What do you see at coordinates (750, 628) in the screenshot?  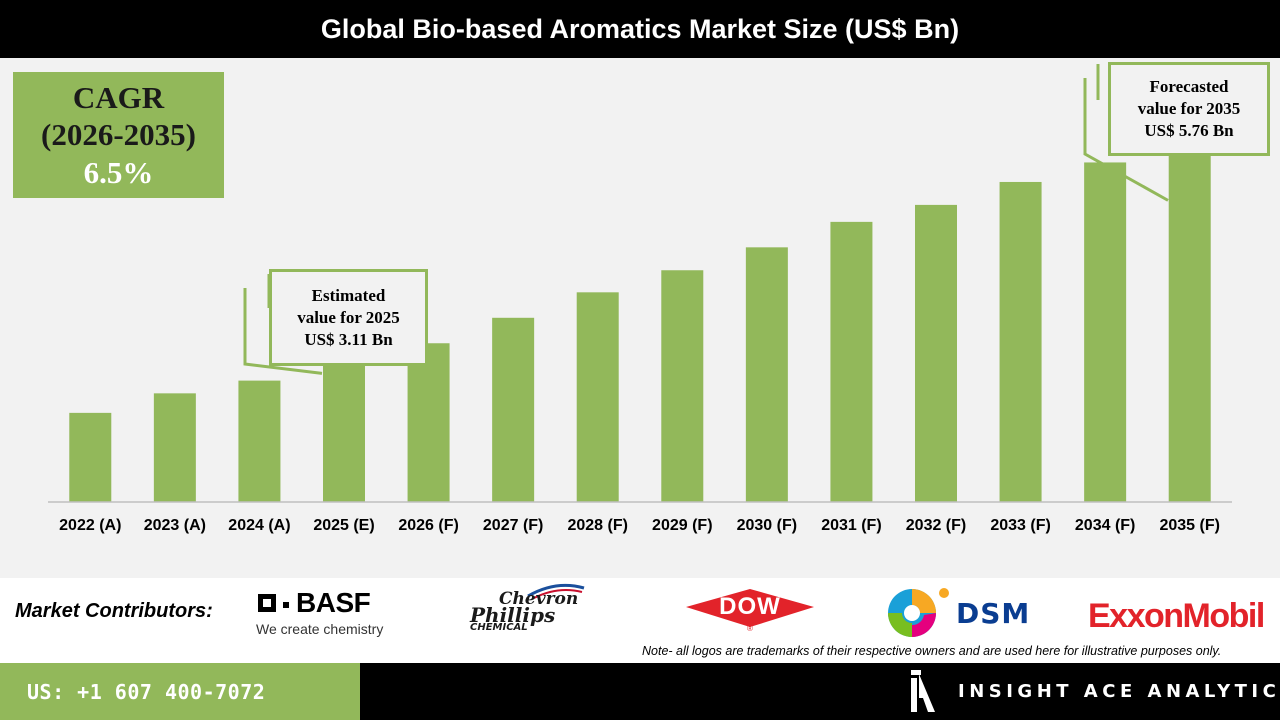 I see `dow-registered-mark: ®` at bounding box center [750, 628].